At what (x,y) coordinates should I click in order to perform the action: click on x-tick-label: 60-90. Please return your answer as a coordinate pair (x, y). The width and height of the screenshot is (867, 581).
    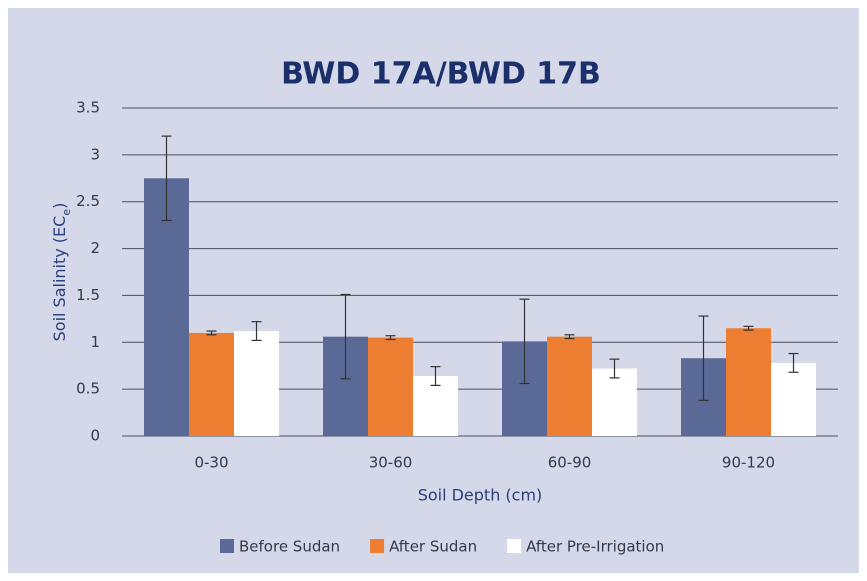
    Looking at the image, I should click on (570, 463).